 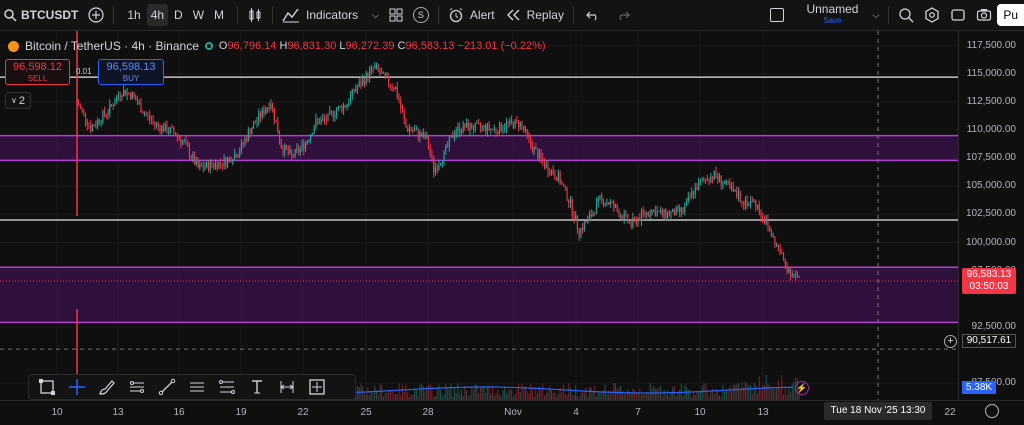 What do you see at coordinates (396, 15) in the screenshot?
I see `templates-button` at bounding box center [396, 15].